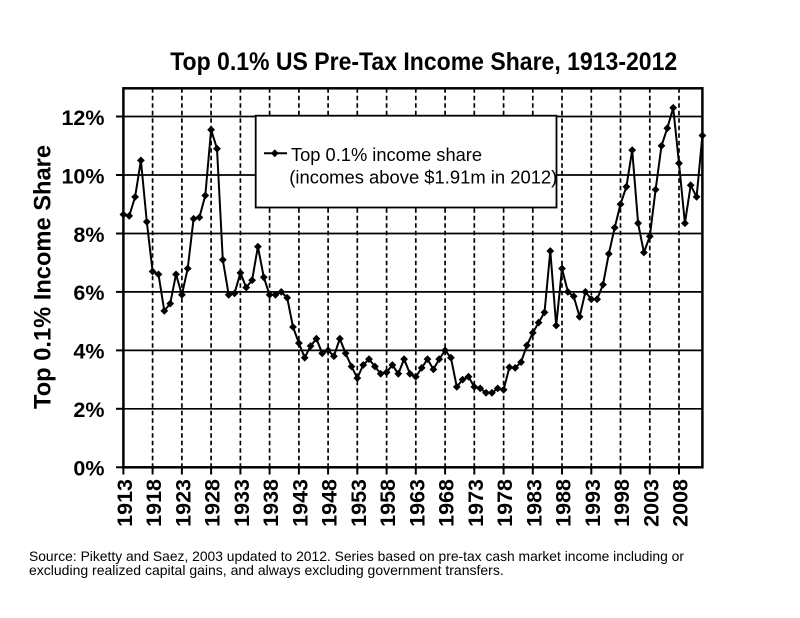 The width and height of the screenshot is (800, 618). I want to click on svg-text: 2%, so click(88, 410).